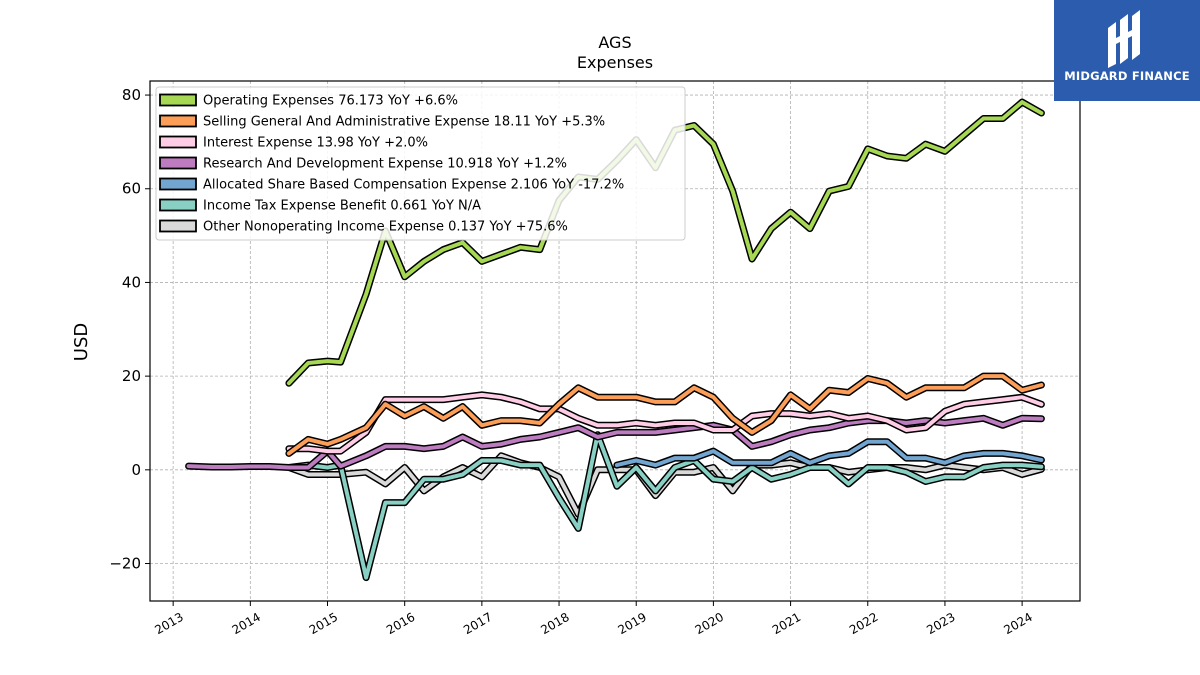  I want to click on y-axis-label: USD, so click(81, 342).